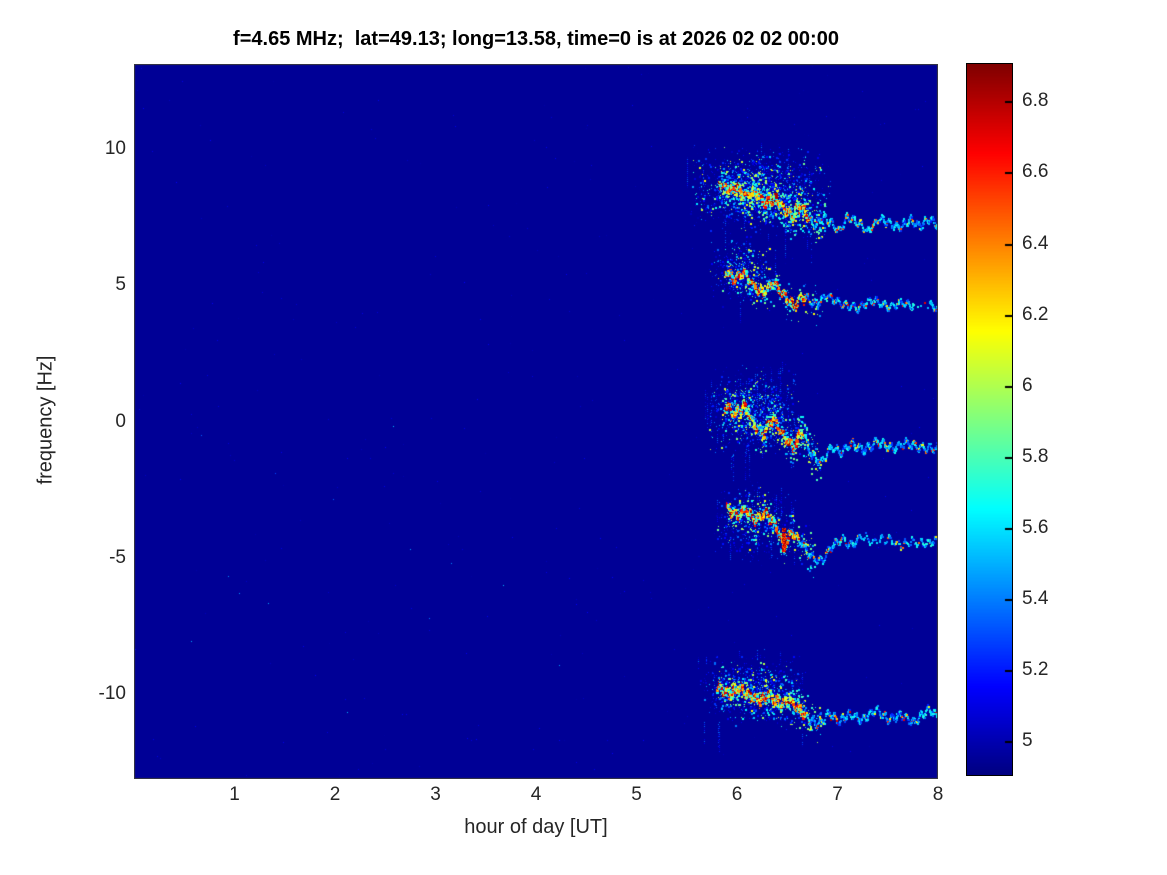 This screenshot has height=875, width=1167. What do you see at coordinates (117, 557) in the screenshot?
I see `y-tick-label: -5` at bounding box center [117, 557].